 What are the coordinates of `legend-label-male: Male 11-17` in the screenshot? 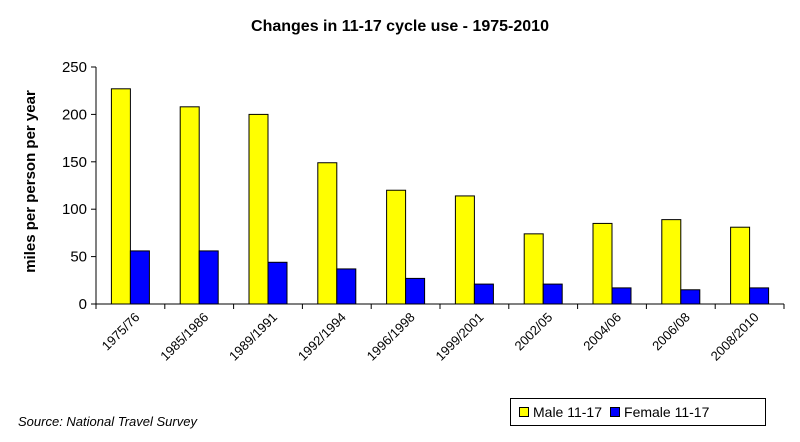 It's located at (568, 412).